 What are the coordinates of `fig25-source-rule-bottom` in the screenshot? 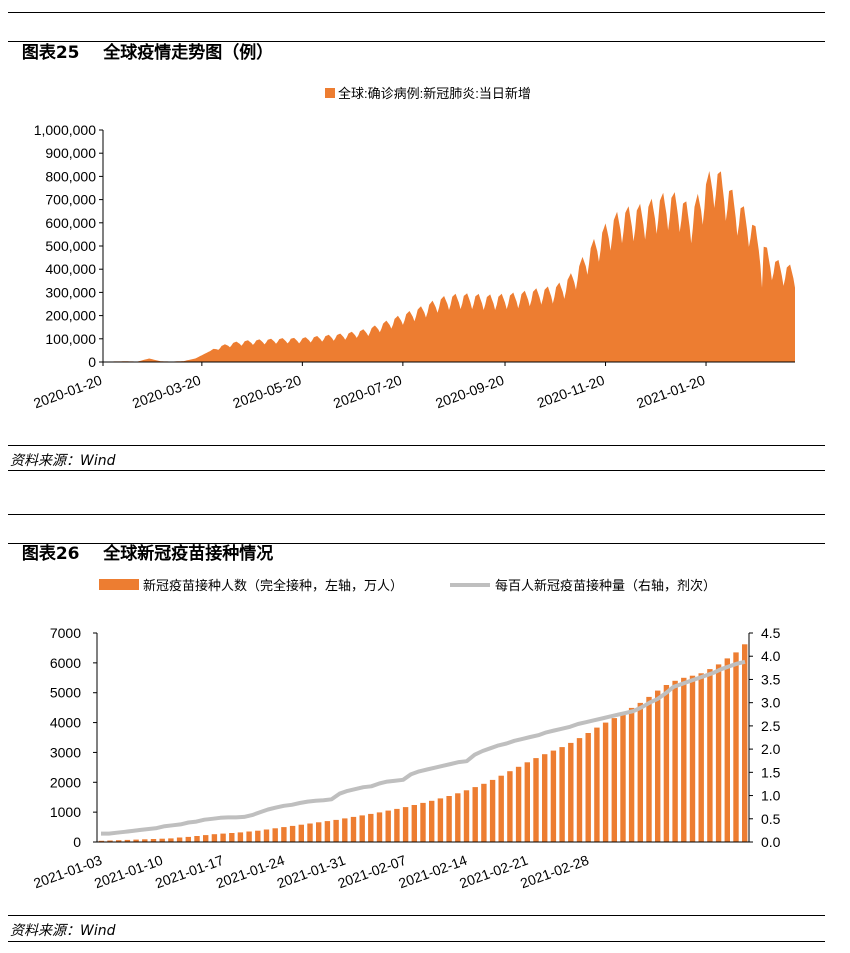 It's located at (416, 470).